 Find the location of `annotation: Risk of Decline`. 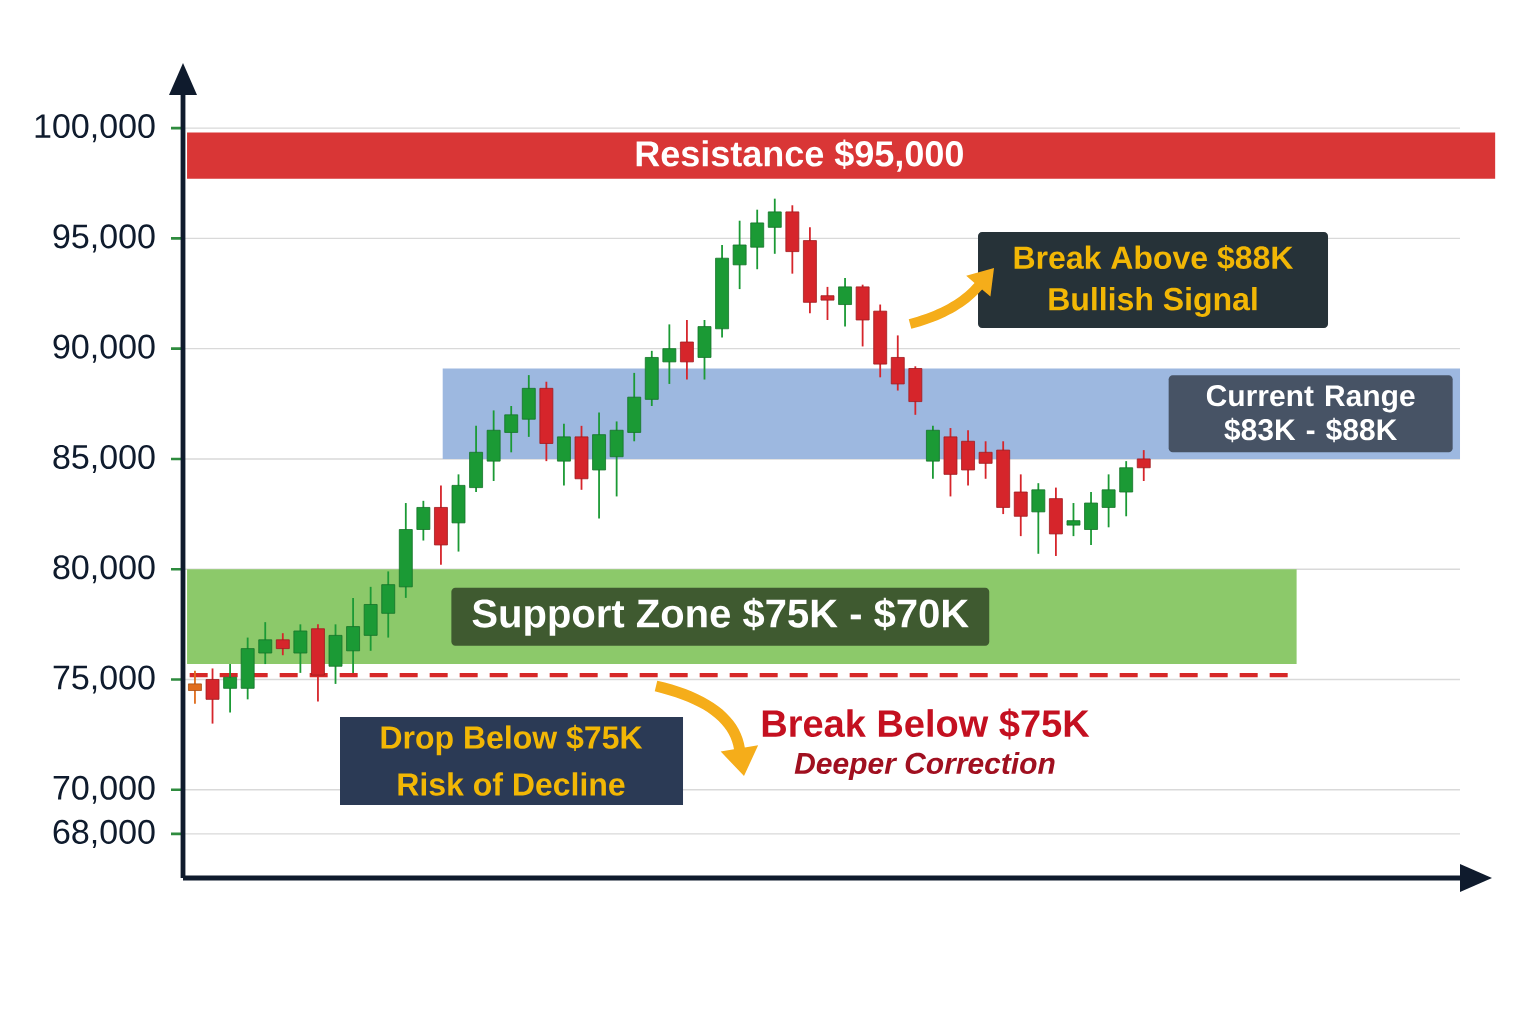

annotation: Risk of Decline is located at coordinates (511, 784).